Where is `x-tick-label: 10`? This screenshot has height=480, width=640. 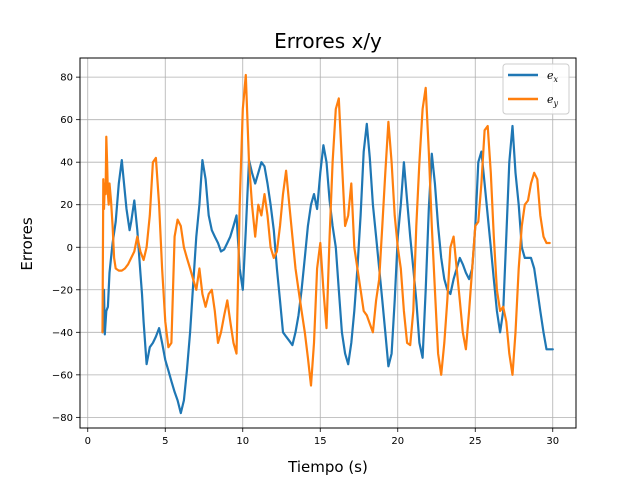
x-tick-label: 10 is located at coordinates (242, 441).